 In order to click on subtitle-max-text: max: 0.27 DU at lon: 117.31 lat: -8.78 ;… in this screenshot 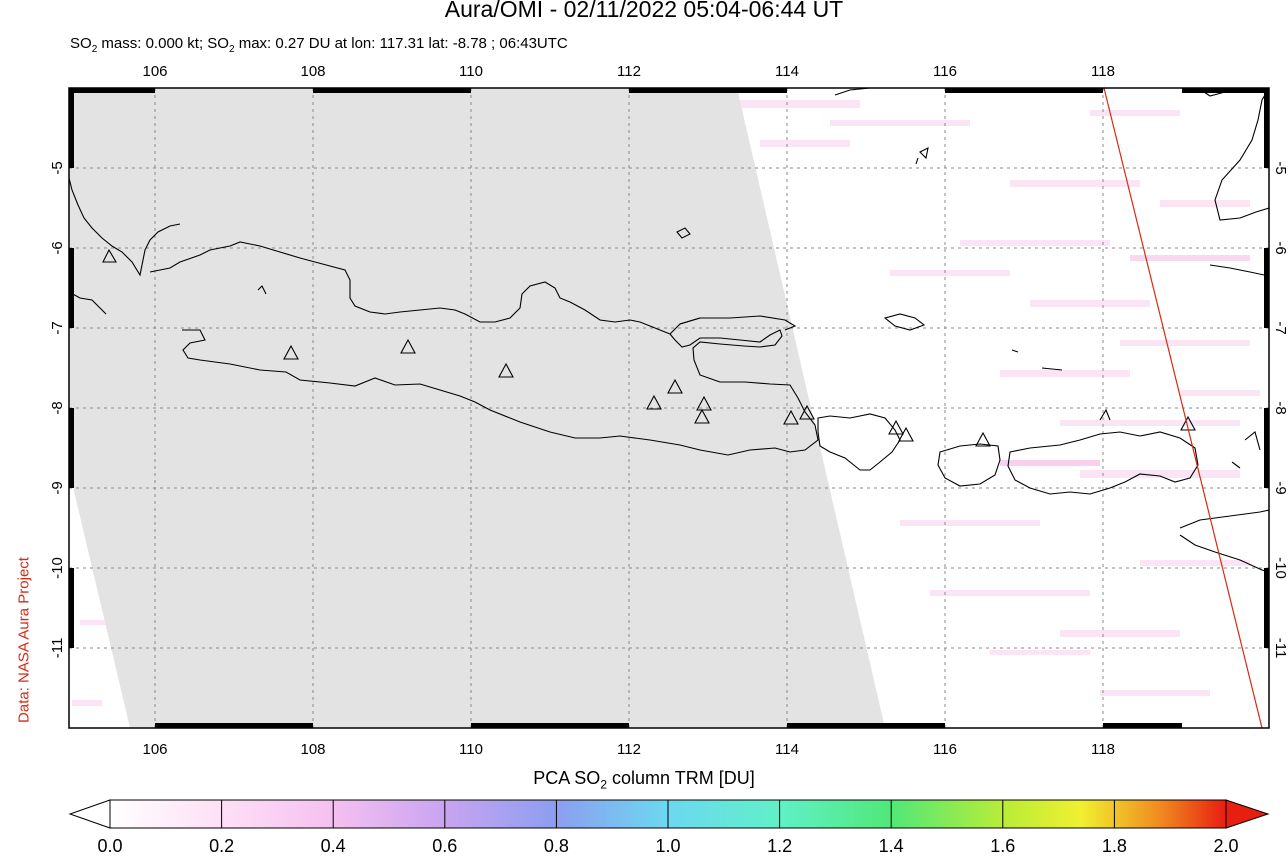, I will do `click(401, 43)`.